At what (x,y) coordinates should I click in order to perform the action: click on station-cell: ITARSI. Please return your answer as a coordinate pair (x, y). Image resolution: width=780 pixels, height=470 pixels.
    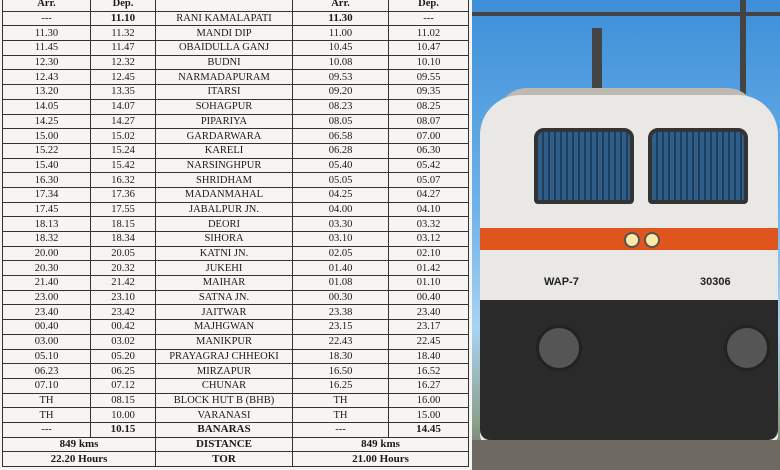
    Looking at the image, I should click on (224, 92).